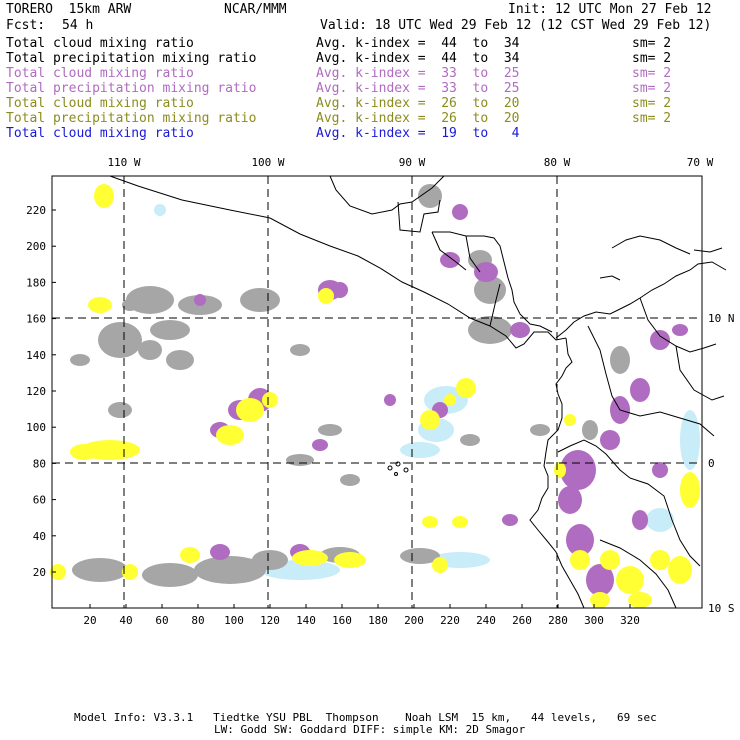 The height and width of the screenshot is (740, 740). What do you see at coordinates (100, 133) in the screenshot?
I see `legend-field-6: Total cloud mixing ratio` at bounding box center [100, 133].